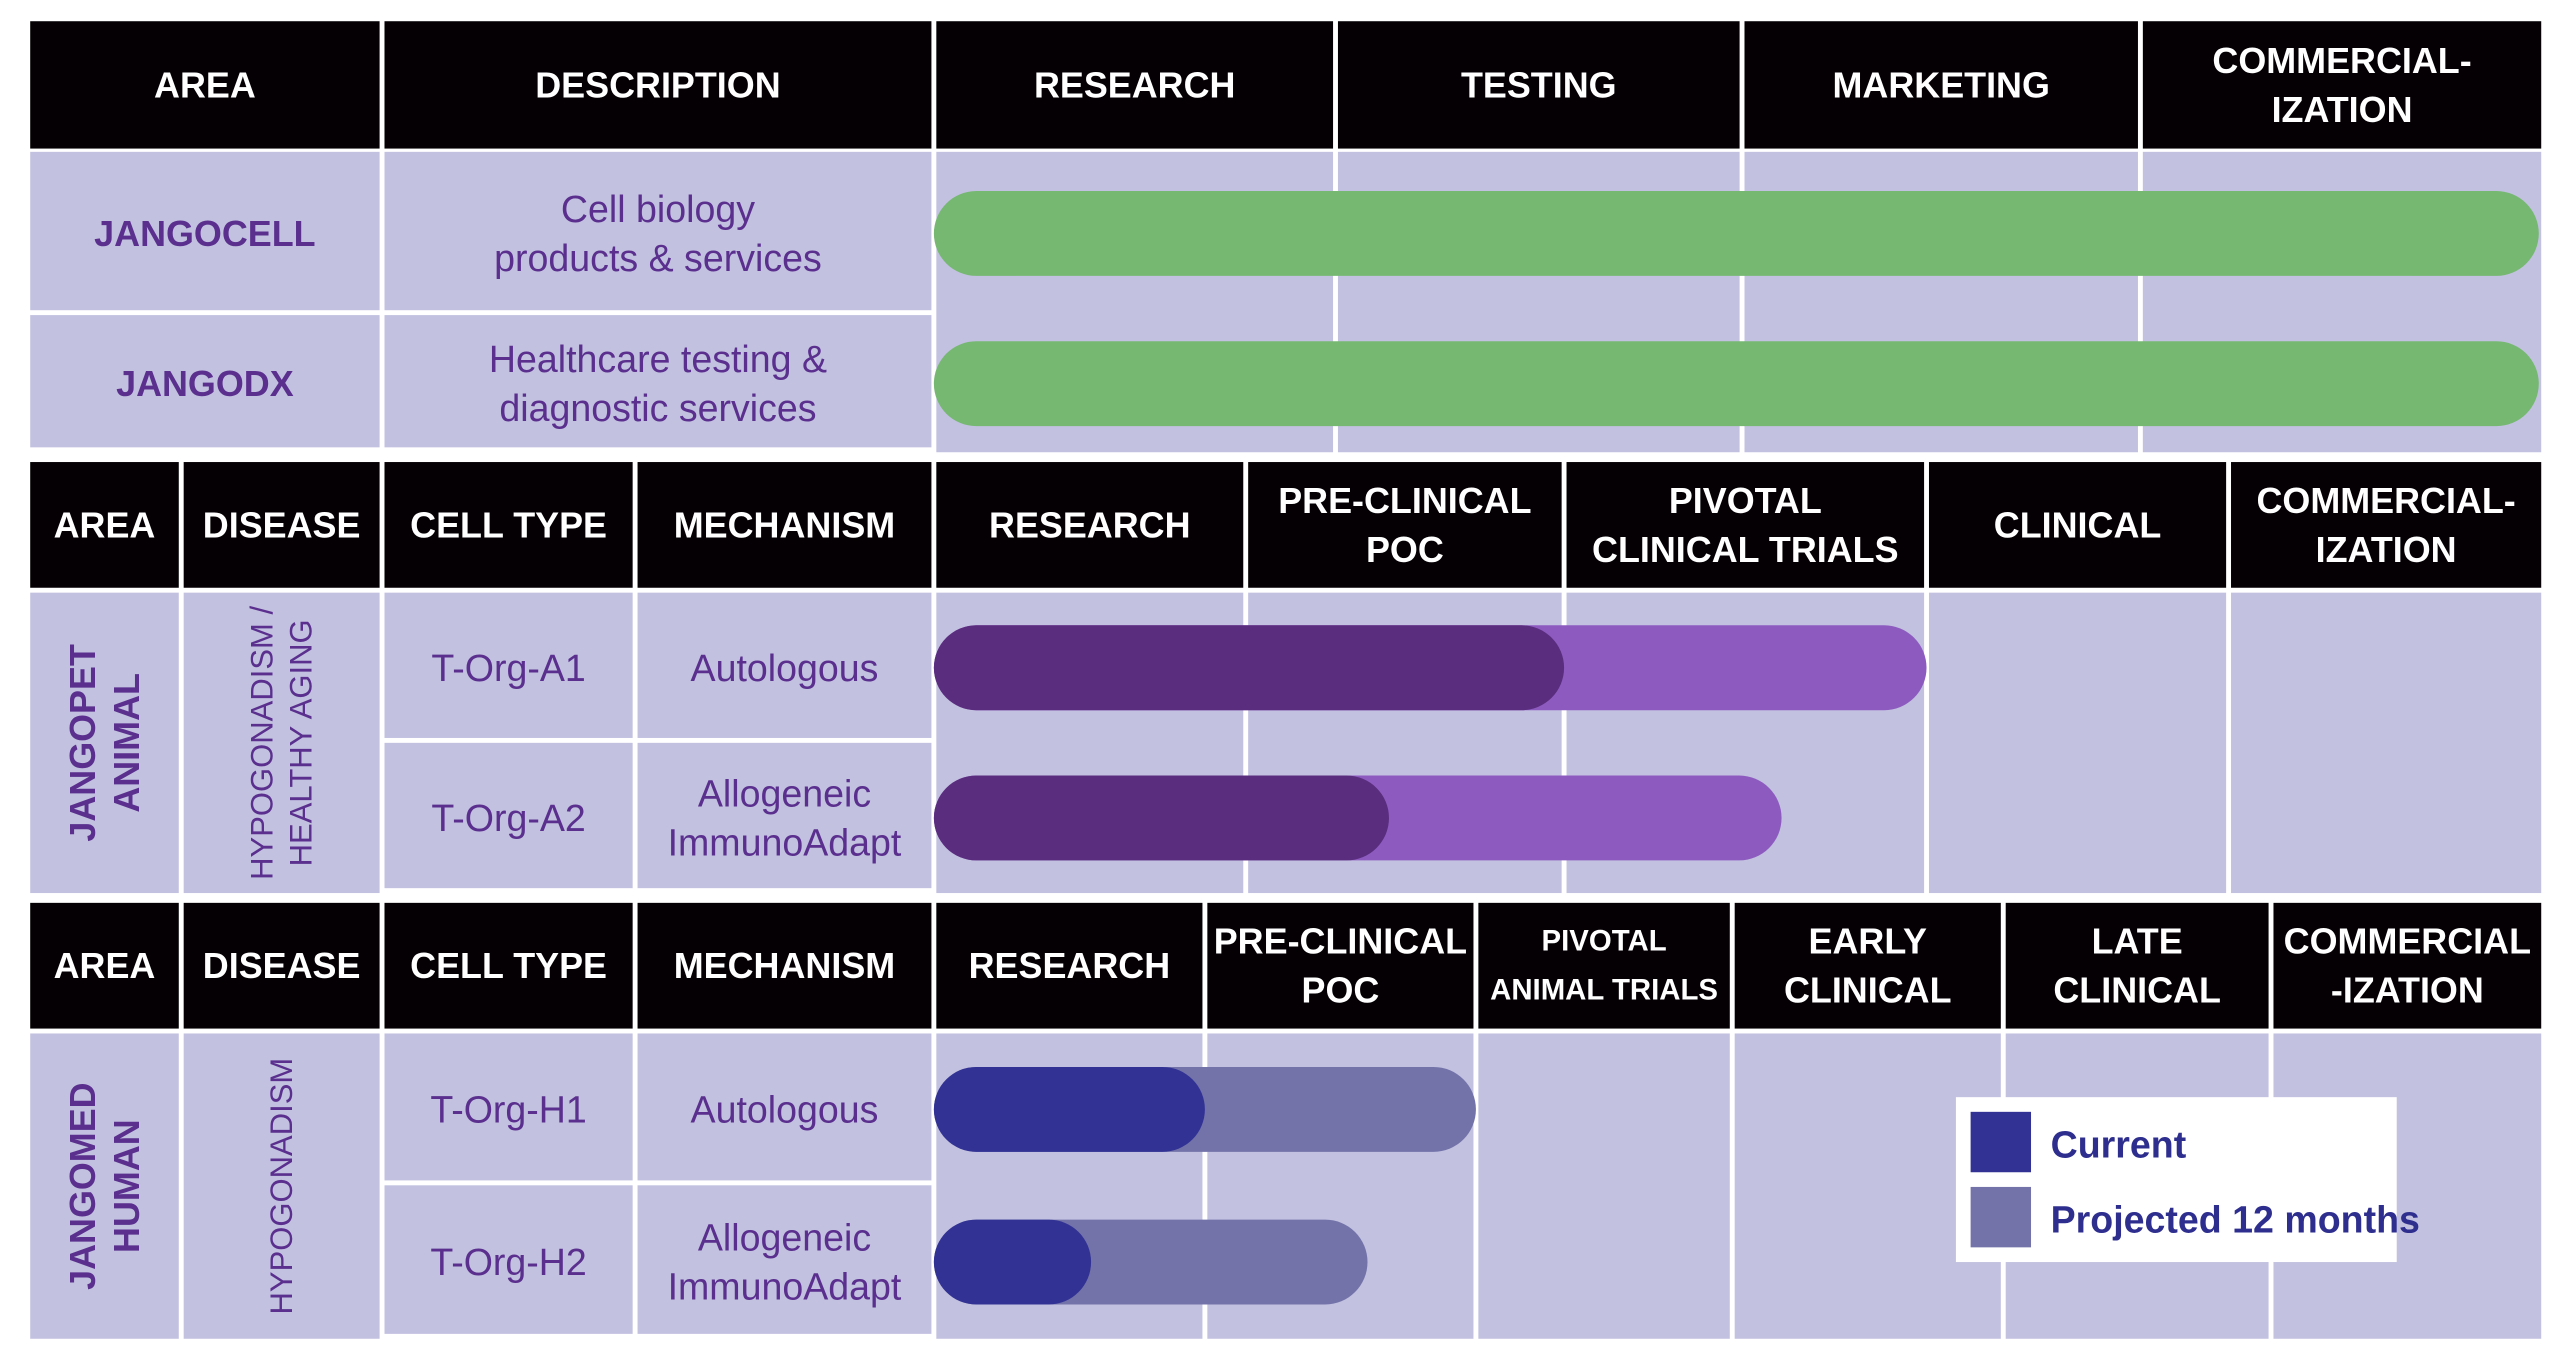  I want to click on section3-header-5: PRE-CLINICAL POC, so click(1340, 966).